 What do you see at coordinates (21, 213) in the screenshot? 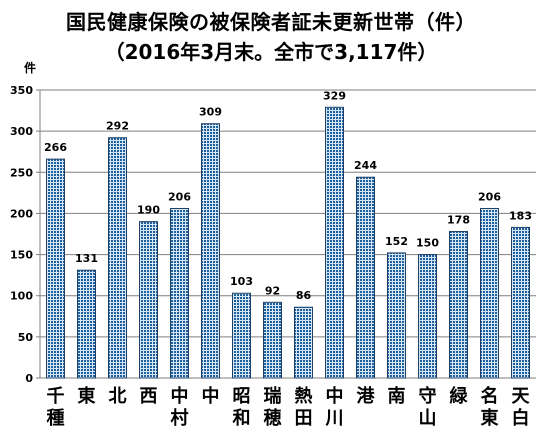
I see `y-tick-label: 200` at bounding box center [21, 213].